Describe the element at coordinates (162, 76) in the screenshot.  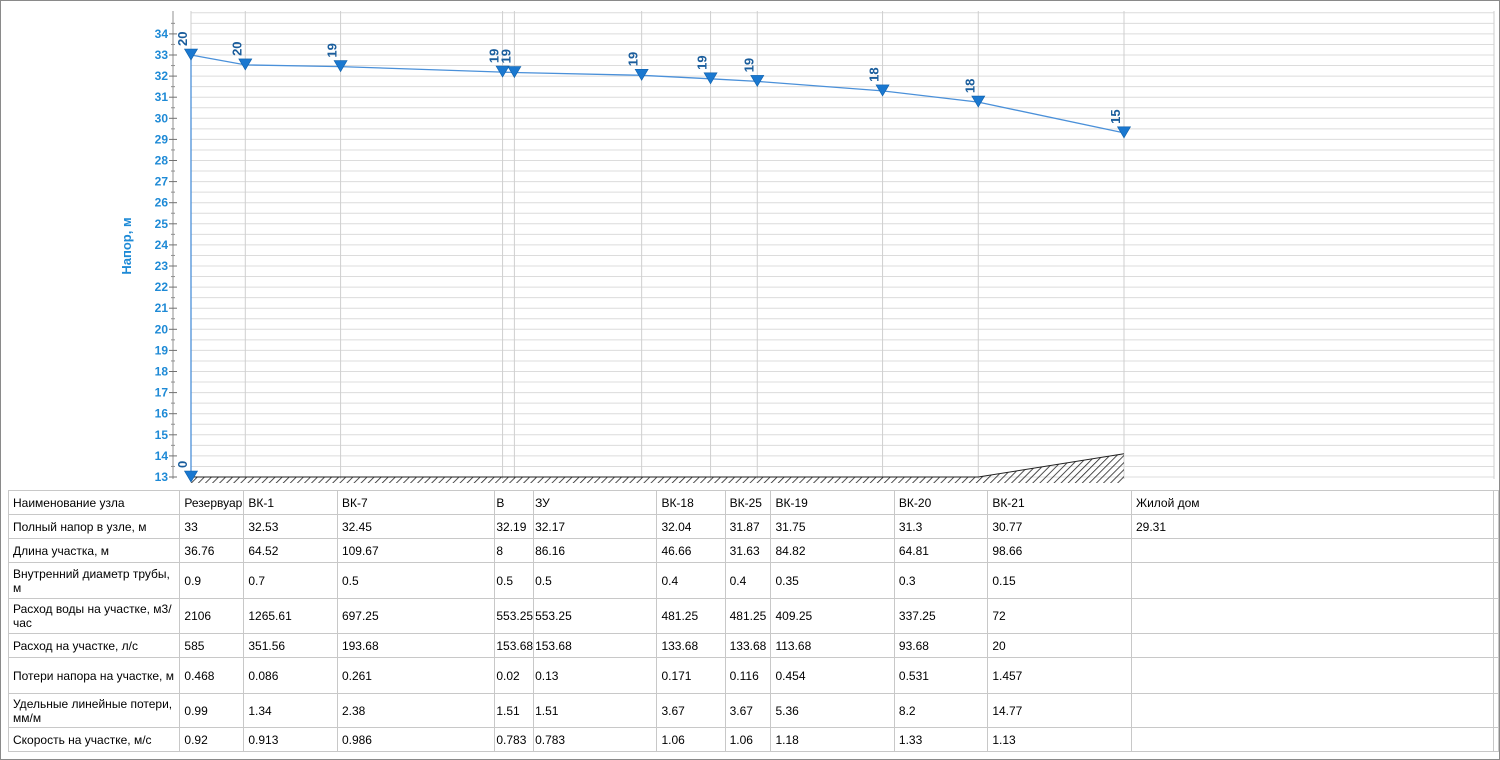
I see `y-tick-label: 32` at that location.